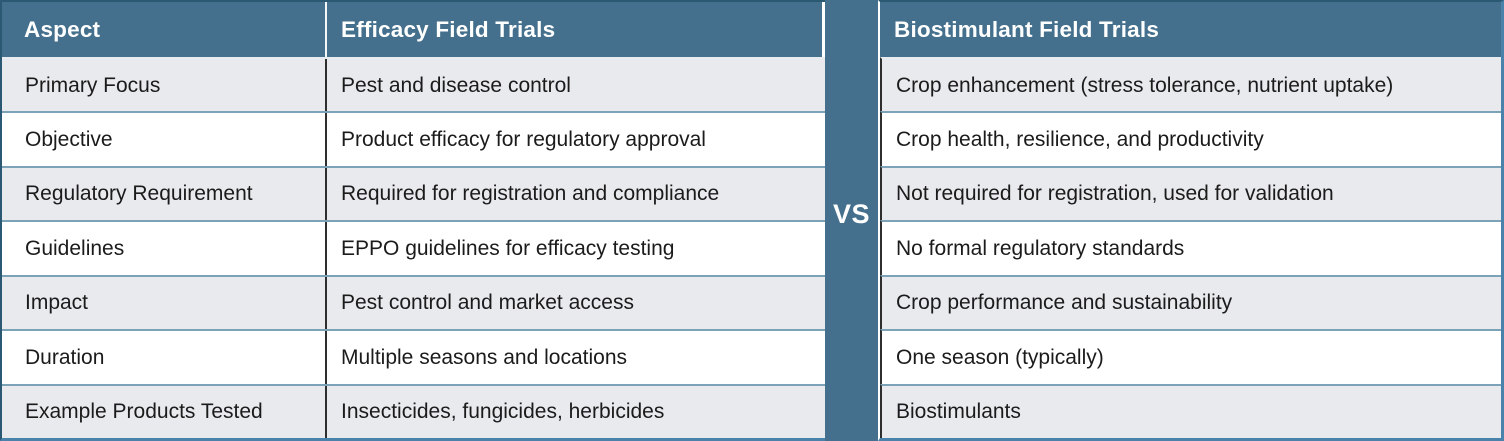  Describe the element at coordinates (958, 412) in the screenshot. I see `value-cell: Biostimulants` at that location.